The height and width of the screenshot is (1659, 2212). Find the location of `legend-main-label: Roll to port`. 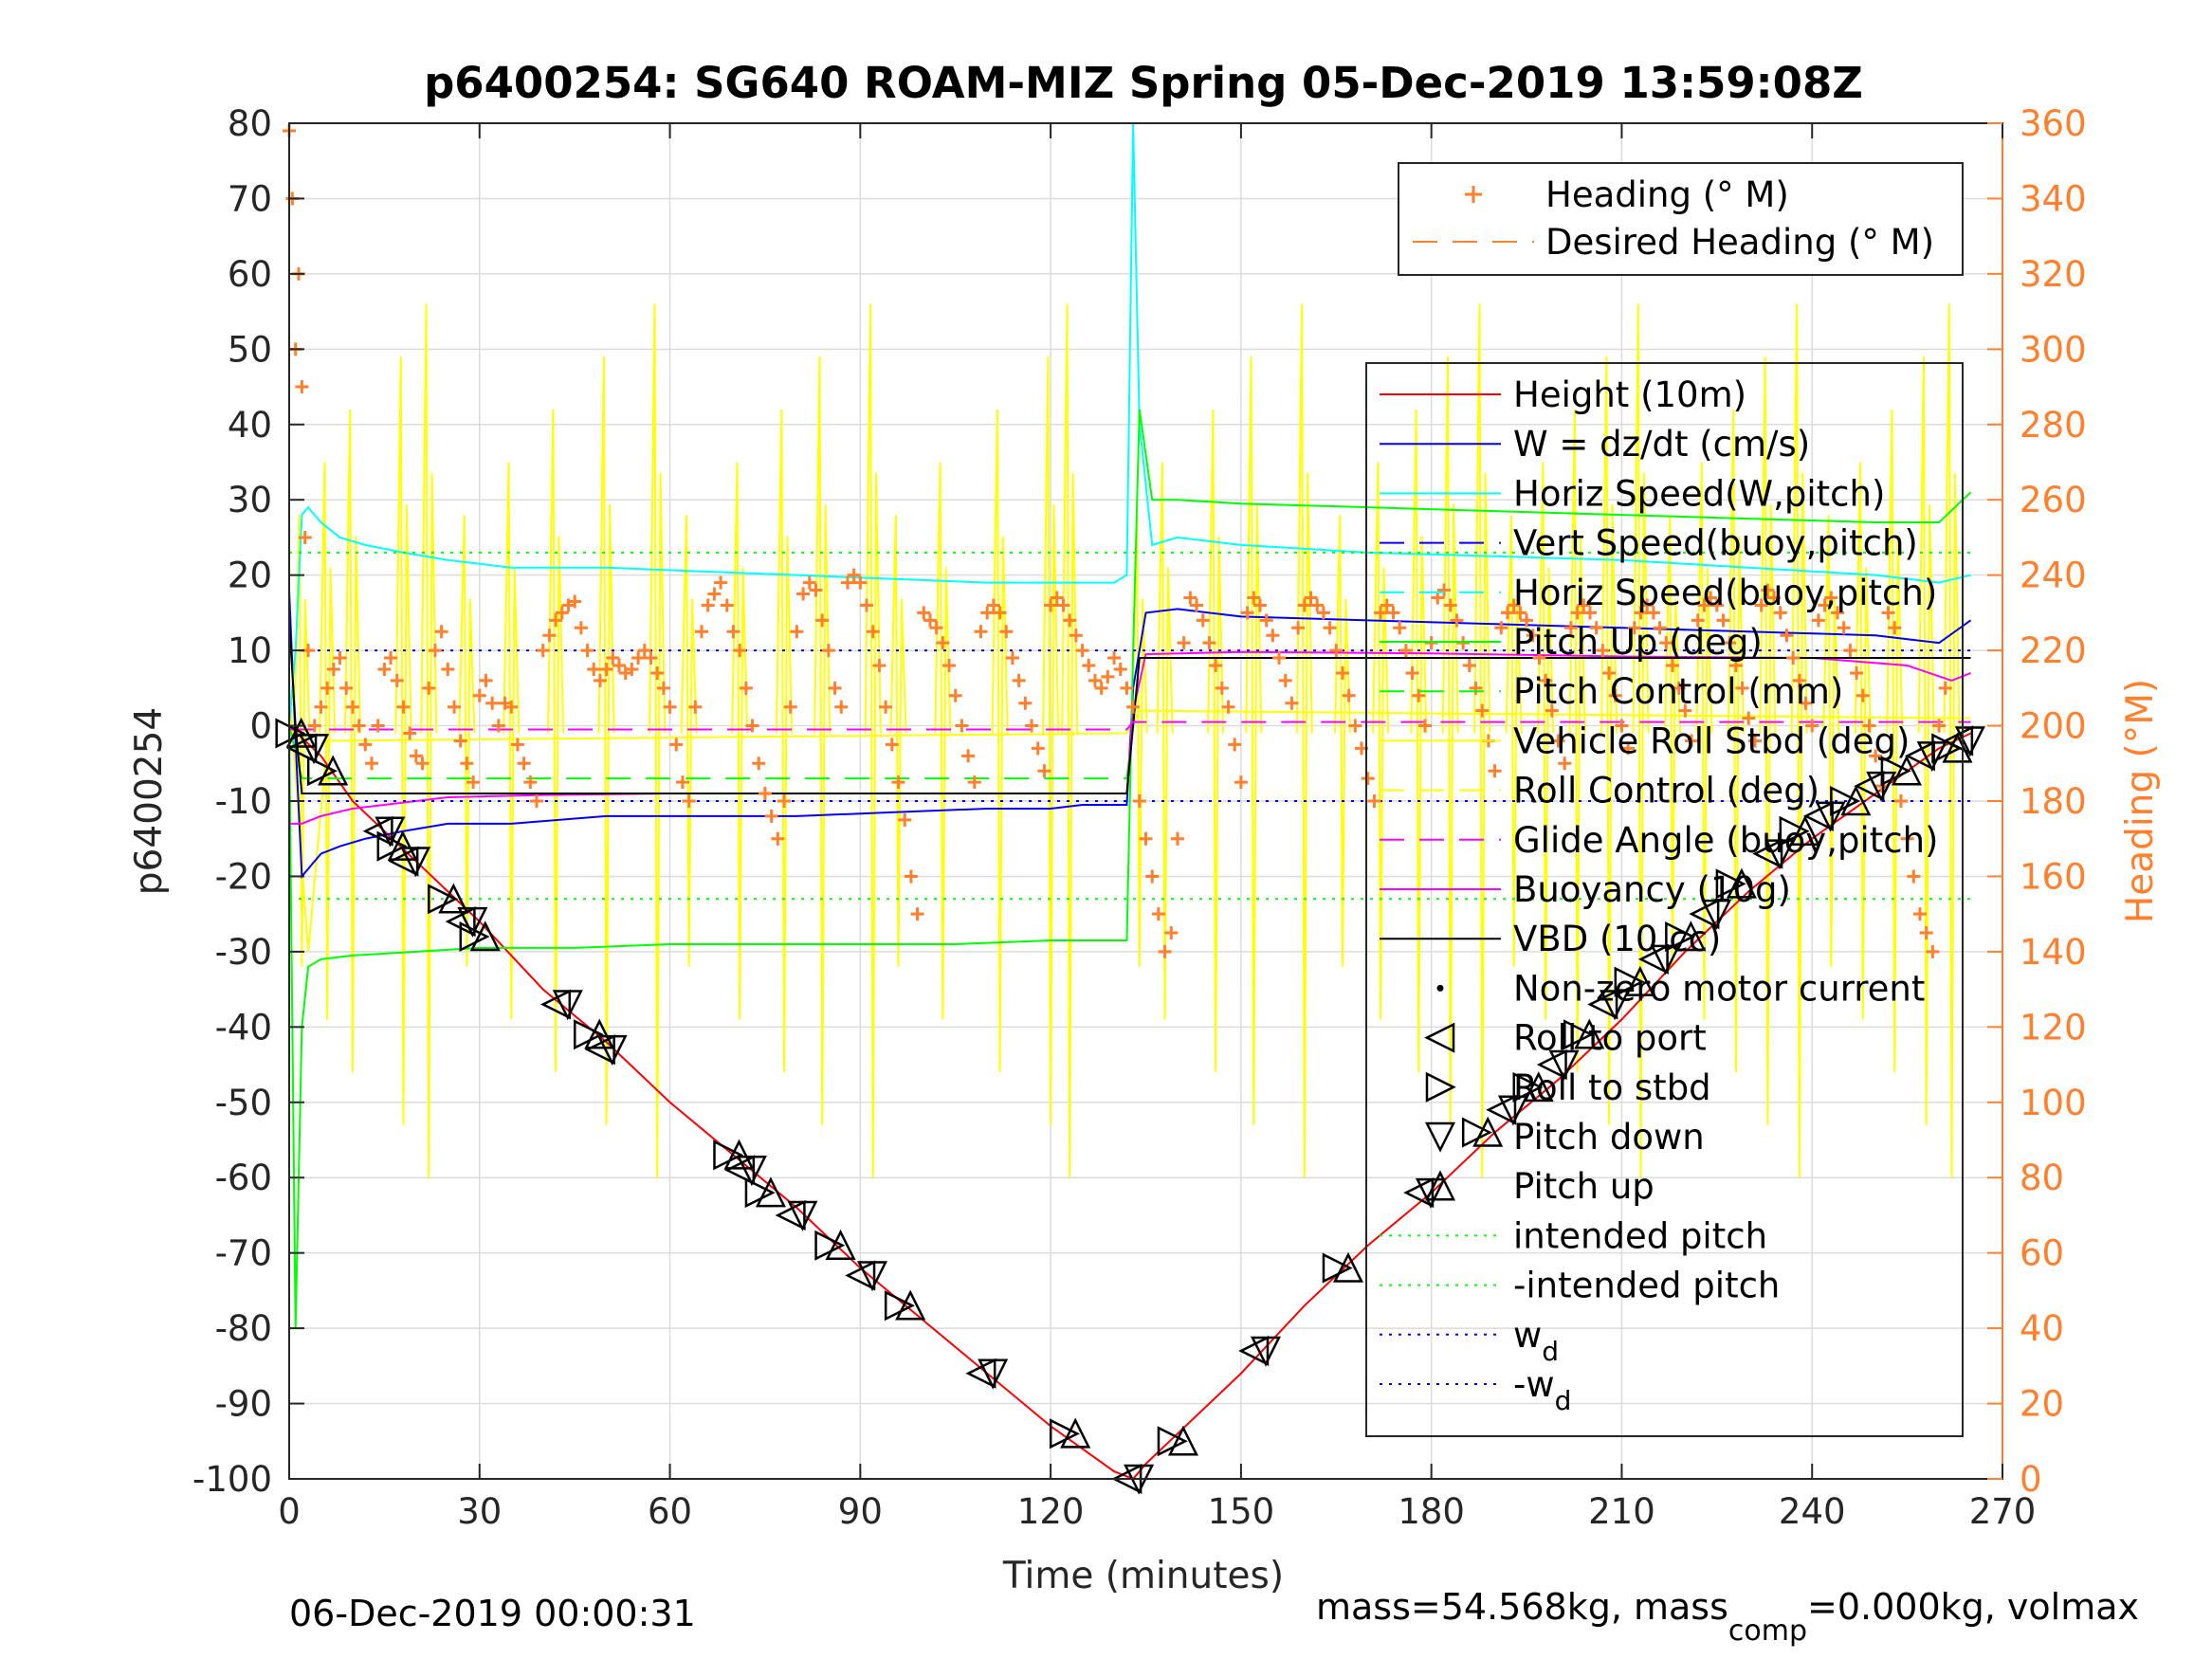

legend-main-label: Roll to port is located at coordinates (1610, 1038).